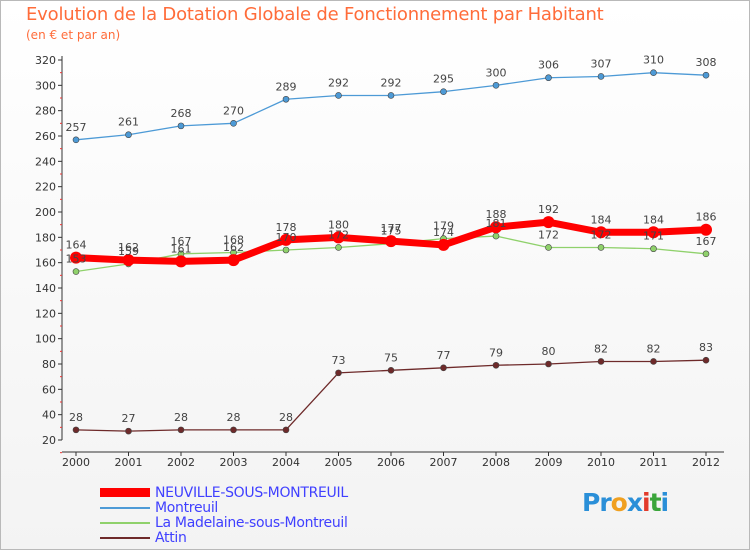 This screenshot has height=550, width=750. I want to click on data-label-0: 178, so click(286, 227).